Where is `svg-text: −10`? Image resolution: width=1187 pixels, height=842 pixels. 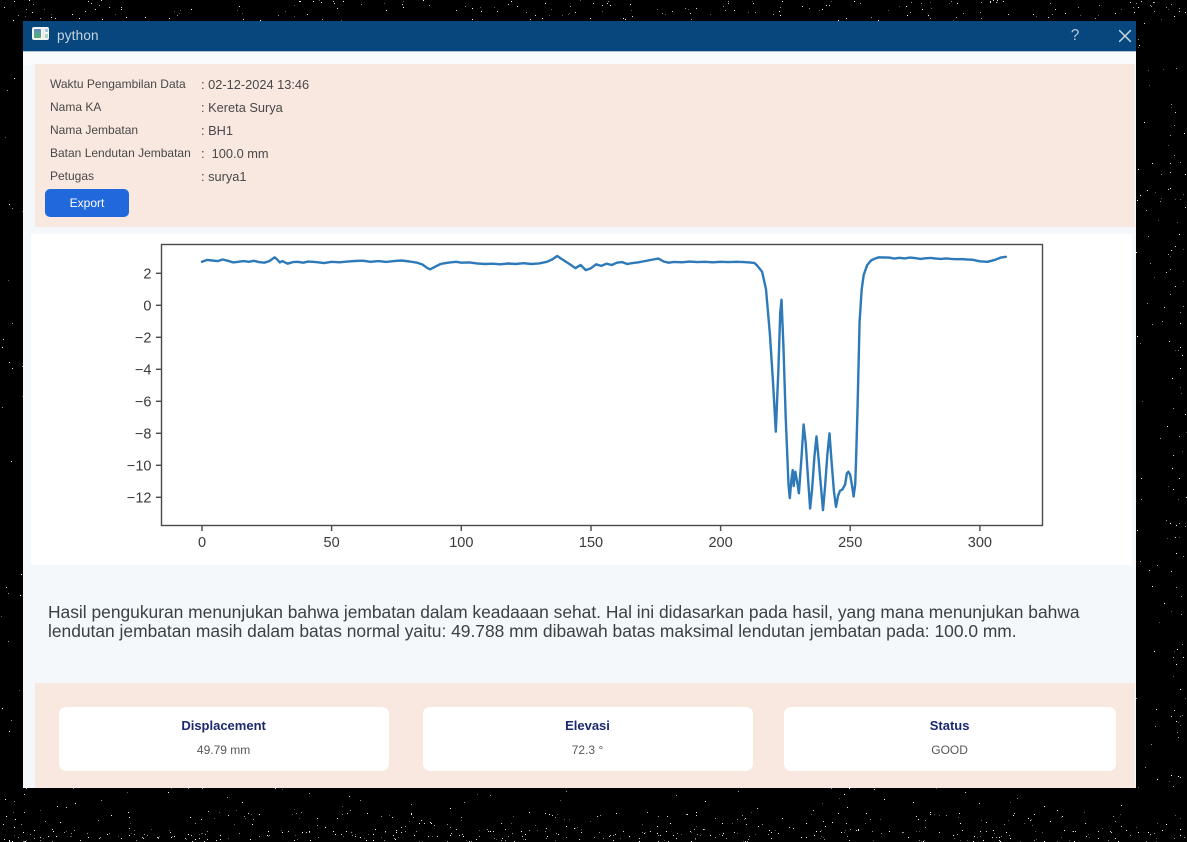 svg-text: −10 is located at coordinates (139, 467).